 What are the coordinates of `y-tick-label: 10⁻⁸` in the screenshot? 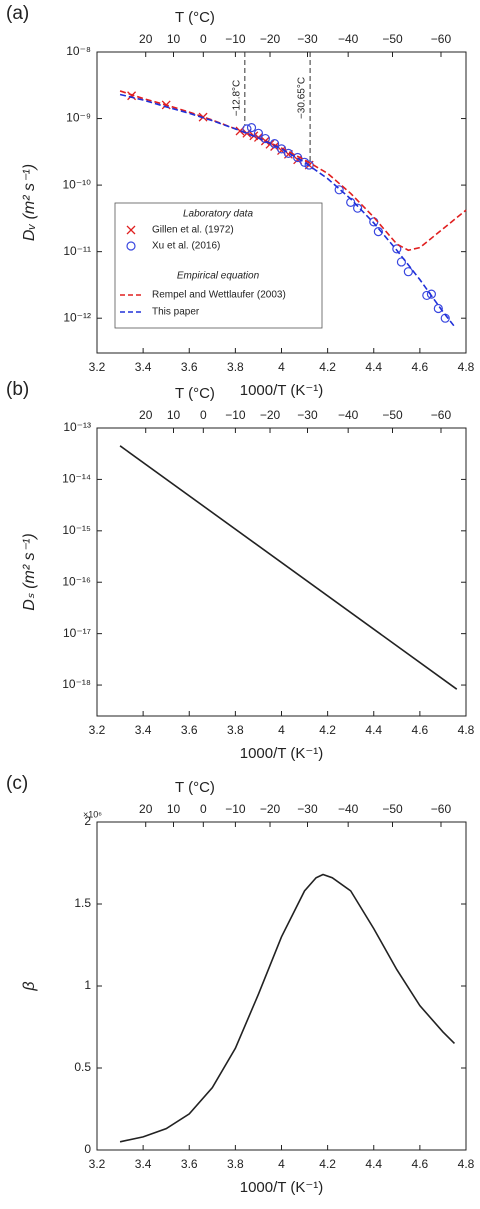 It's located at (78, 51).